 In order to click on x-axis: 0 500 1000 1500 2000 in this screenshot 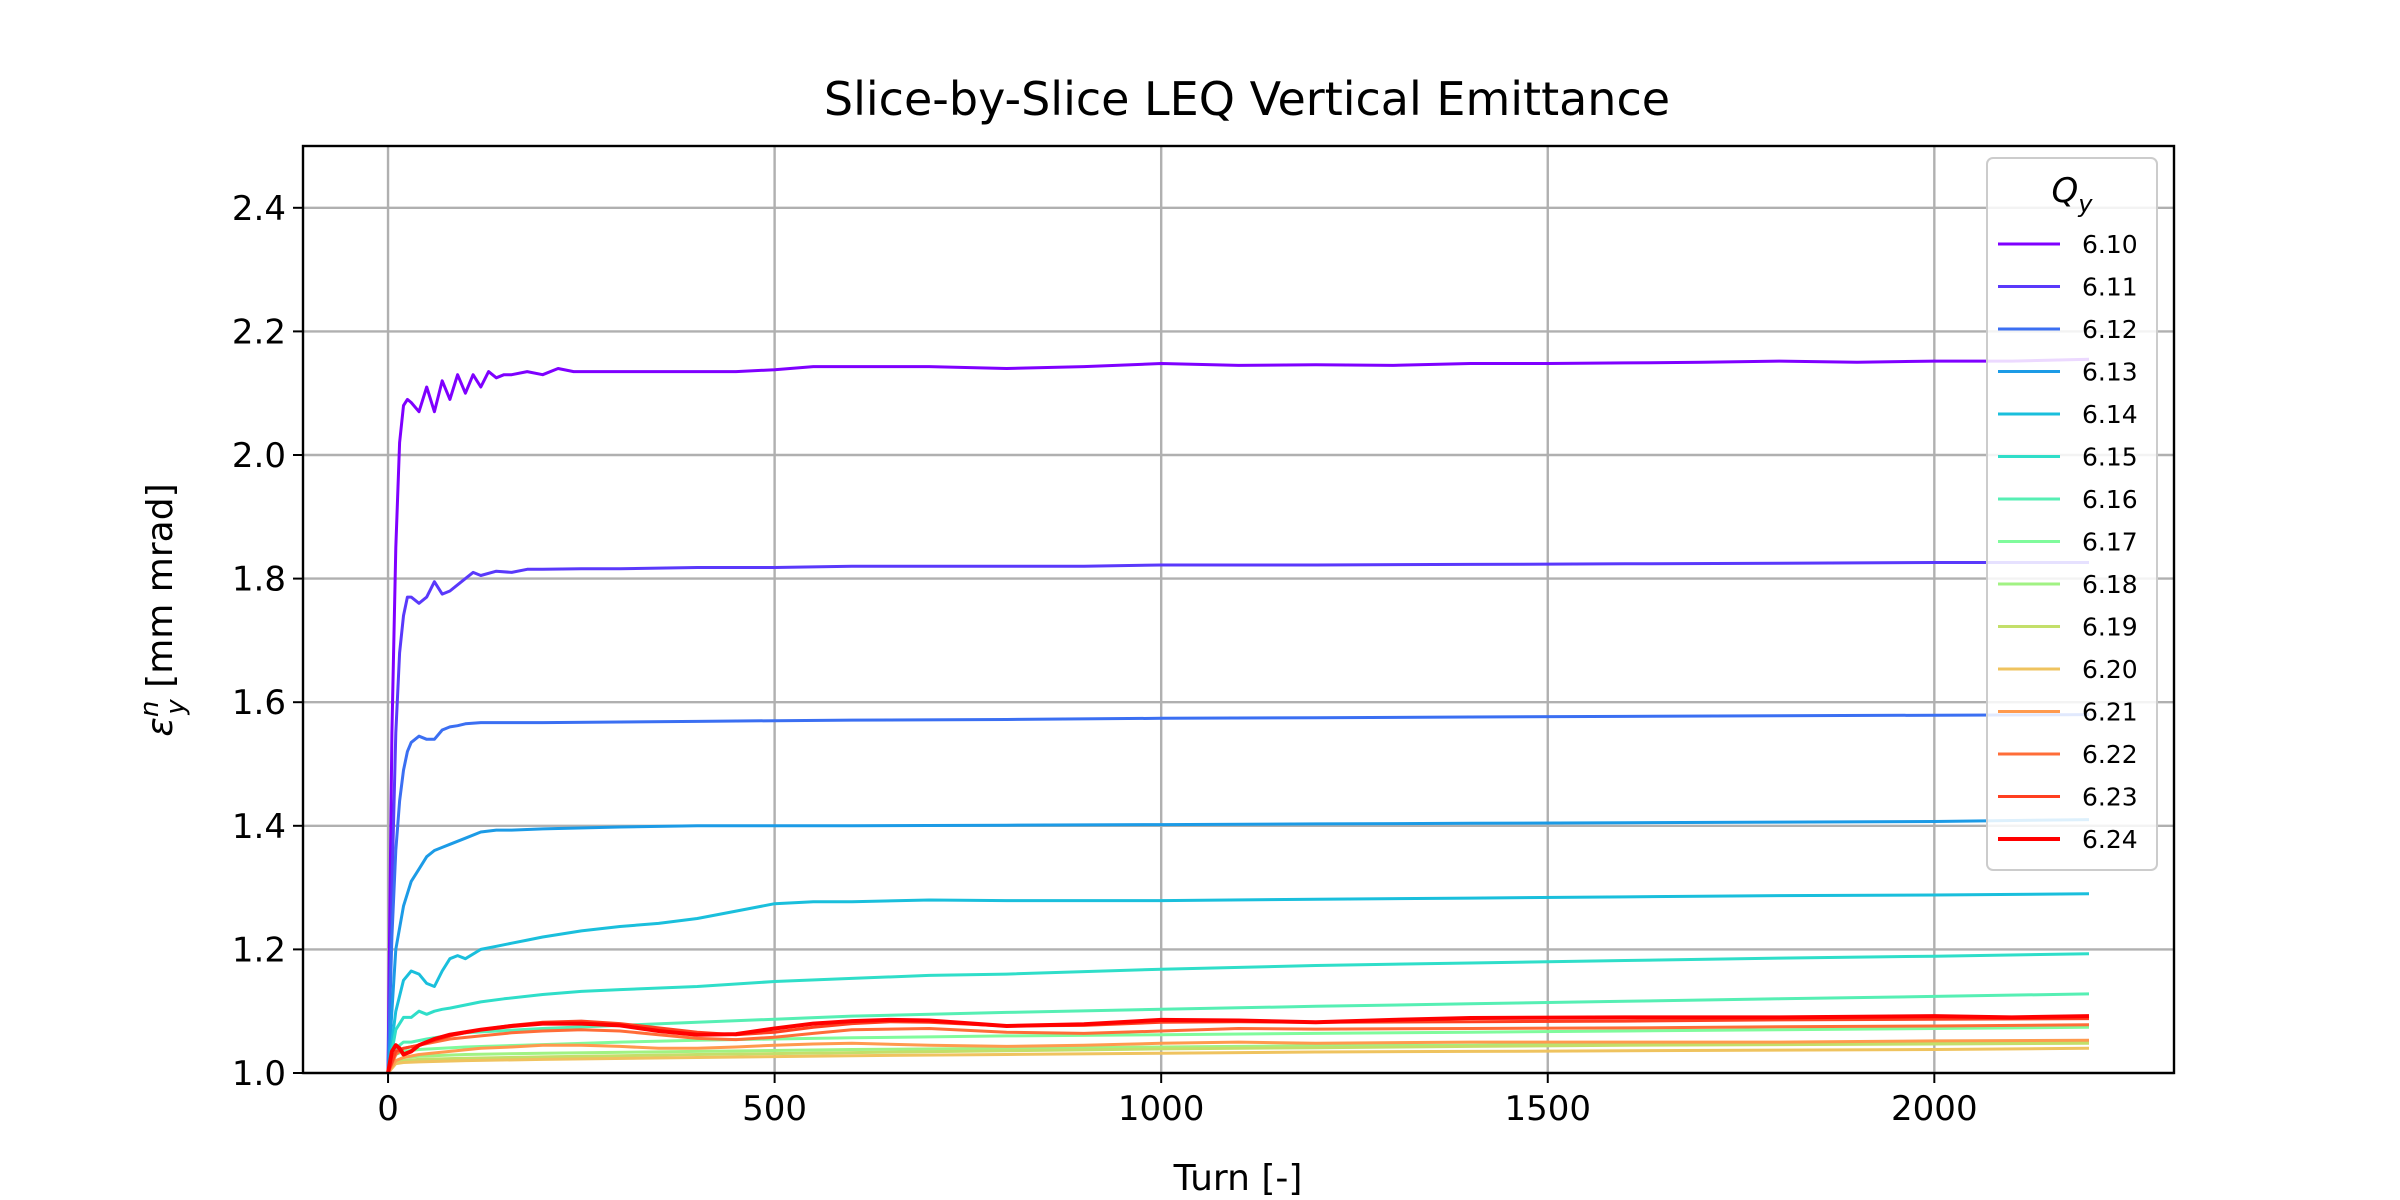, I will do `click(1177, 1101)`.